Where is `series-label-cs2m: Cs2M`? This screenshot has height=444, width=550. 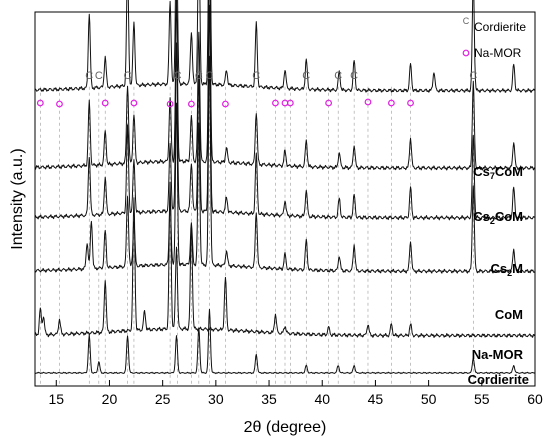
series-label-cs2m: Cs2M is located at coordinates (507, 269).